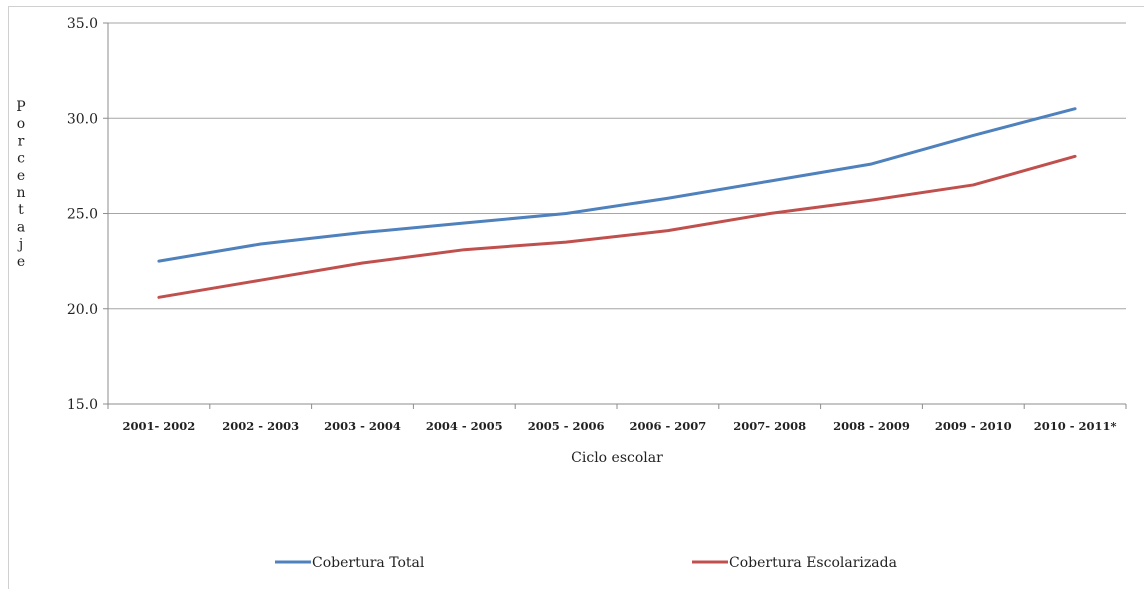 This screenshot has height=590, width=1145. I want to click on y-axis-title-letter: t, so click(21, 210).